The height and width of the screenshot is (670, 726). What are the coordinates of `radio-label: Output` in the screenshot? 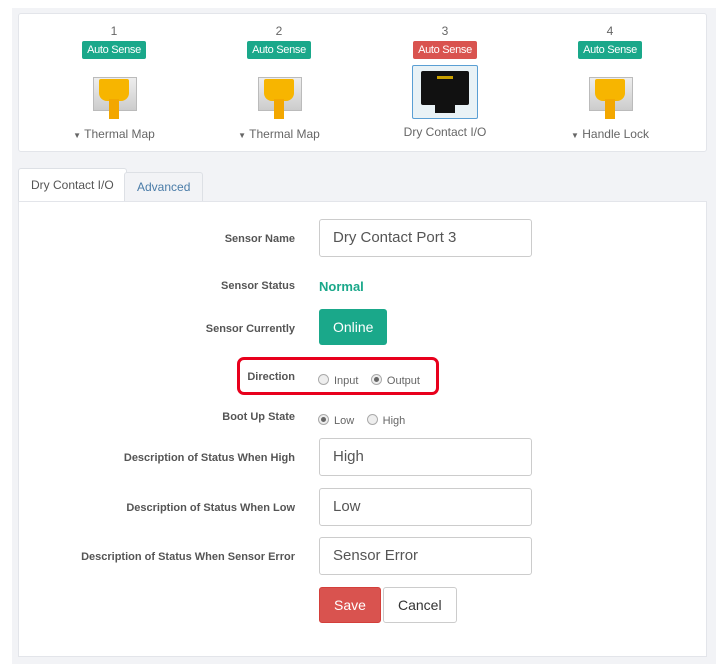 It's located at (403, 381).